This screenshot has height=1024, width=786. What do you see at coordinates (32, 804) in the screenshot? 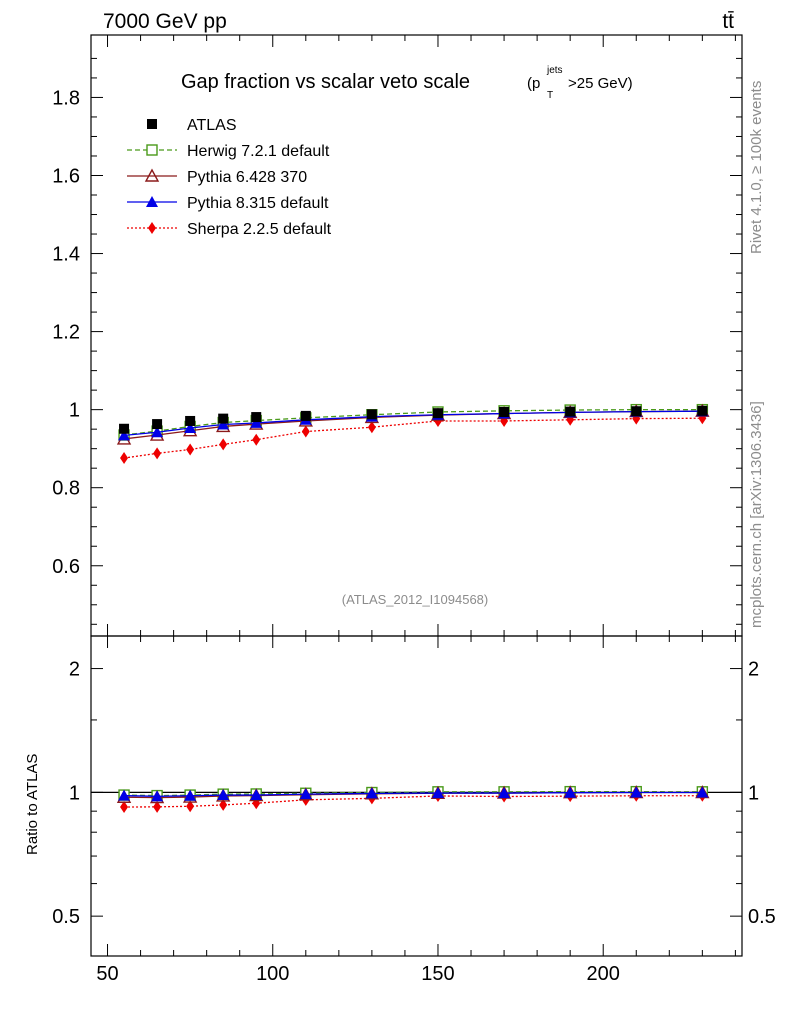
I see `ratio-ylabel: Ratio to ATLAS` at bounding box center [32, 804].